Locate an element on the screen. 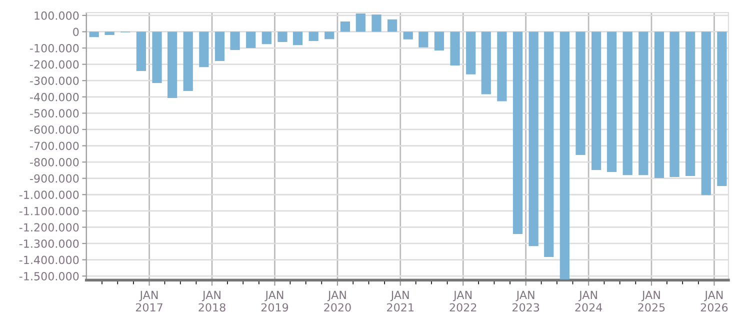 The height and width of the screenshot is (313, 751). y-tick-label: -100.000 is located at coordinates (54, 48).